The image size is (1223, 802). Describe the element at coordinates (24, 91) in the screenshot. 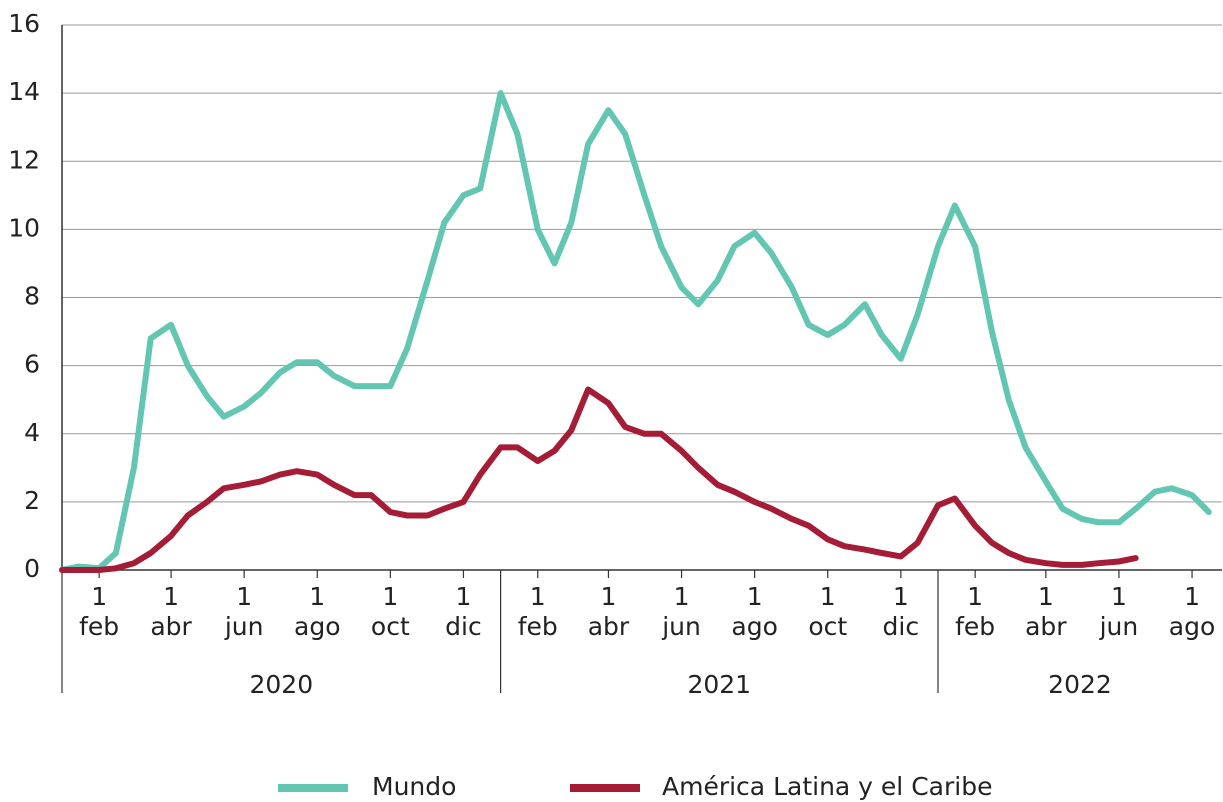

I see `y-tick-label: 14` at that location.